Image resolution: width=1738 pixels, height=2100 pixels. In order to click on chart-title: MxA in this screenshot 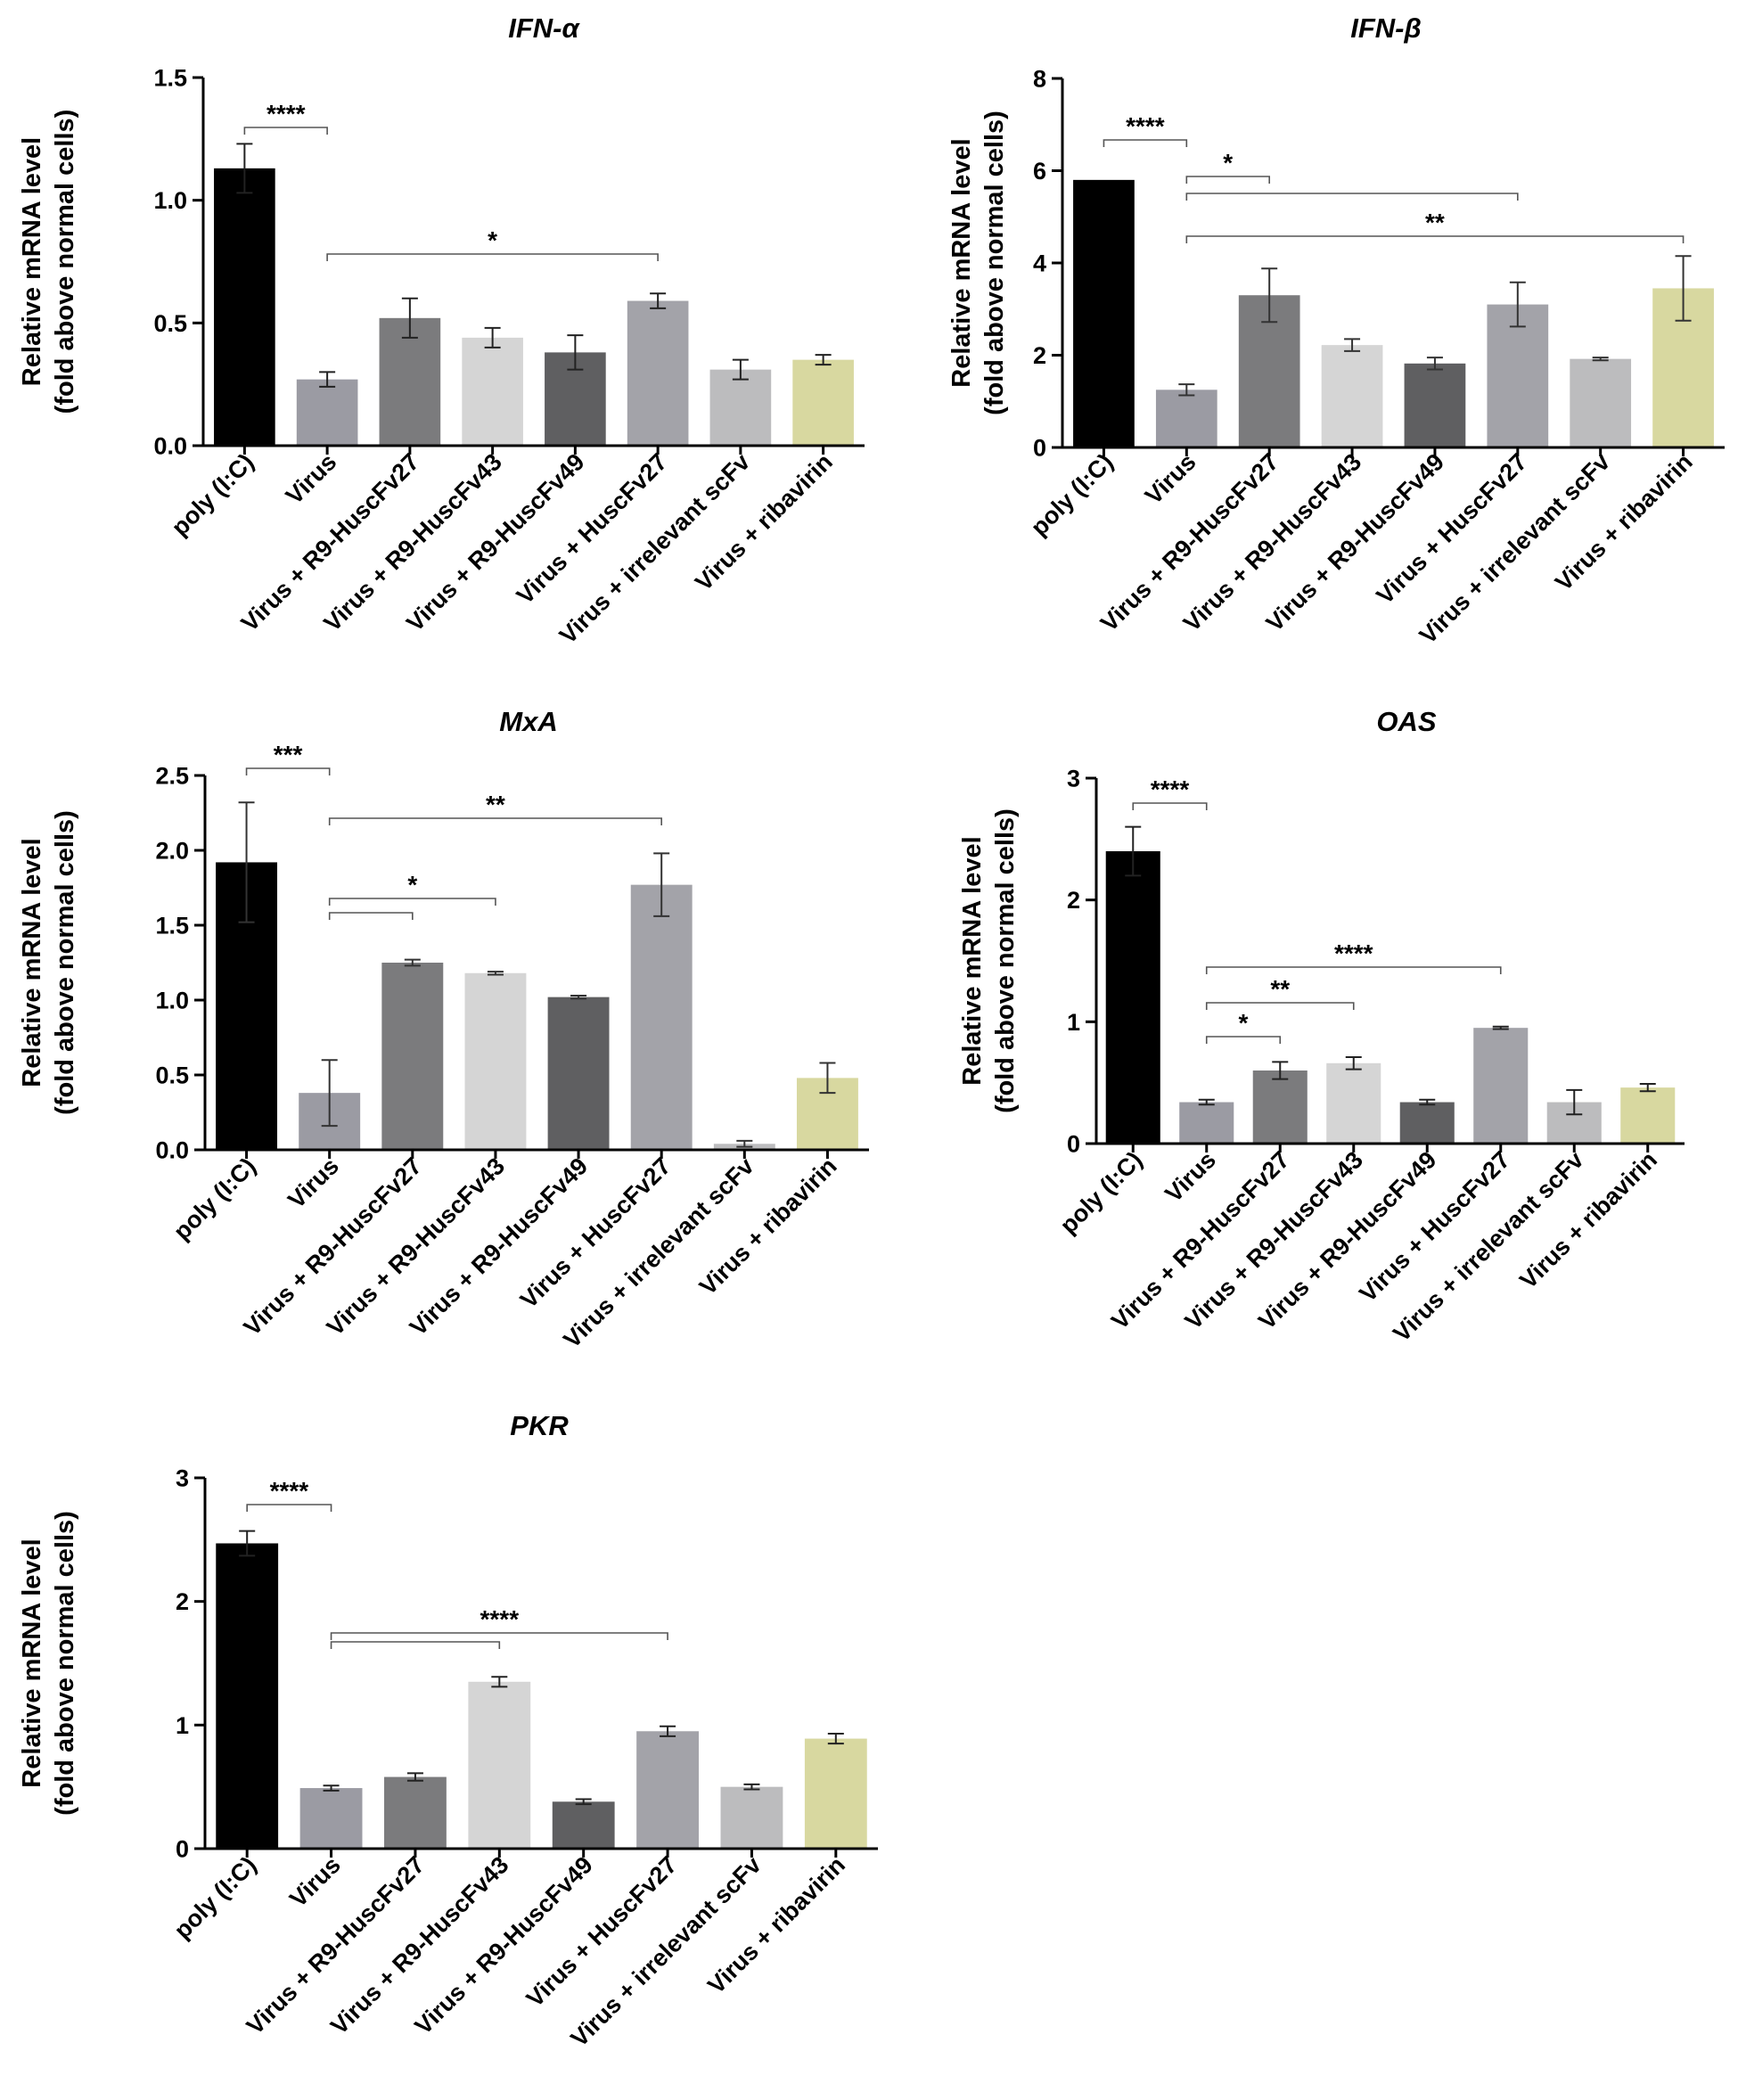, I will do `click(528, 721)`.